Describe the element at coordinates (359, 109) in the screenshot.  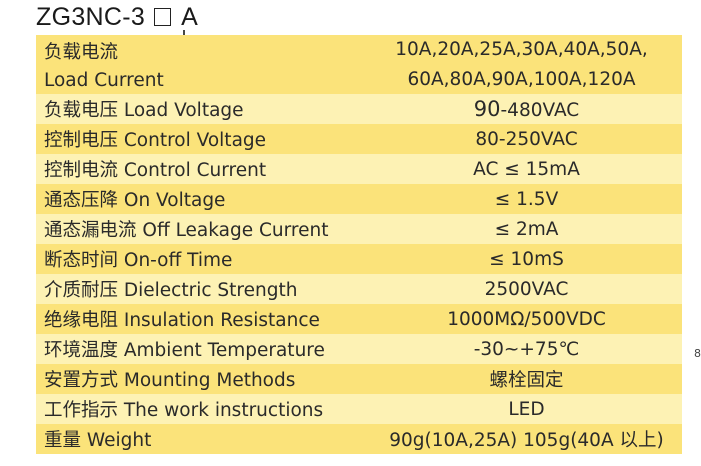
I see `spec-row-load-voltage: 负载电压 Load Voltage 90-480VAC` at that location.